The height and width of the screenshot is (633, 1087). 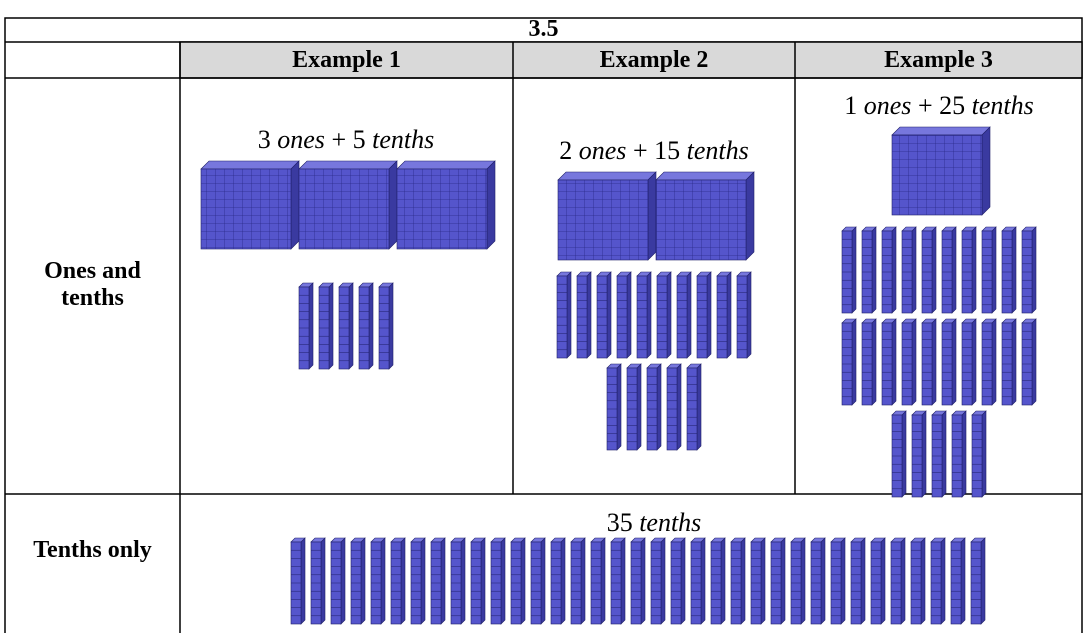 I want to click on caption: 35 tenths, so click(x=654, y=523).